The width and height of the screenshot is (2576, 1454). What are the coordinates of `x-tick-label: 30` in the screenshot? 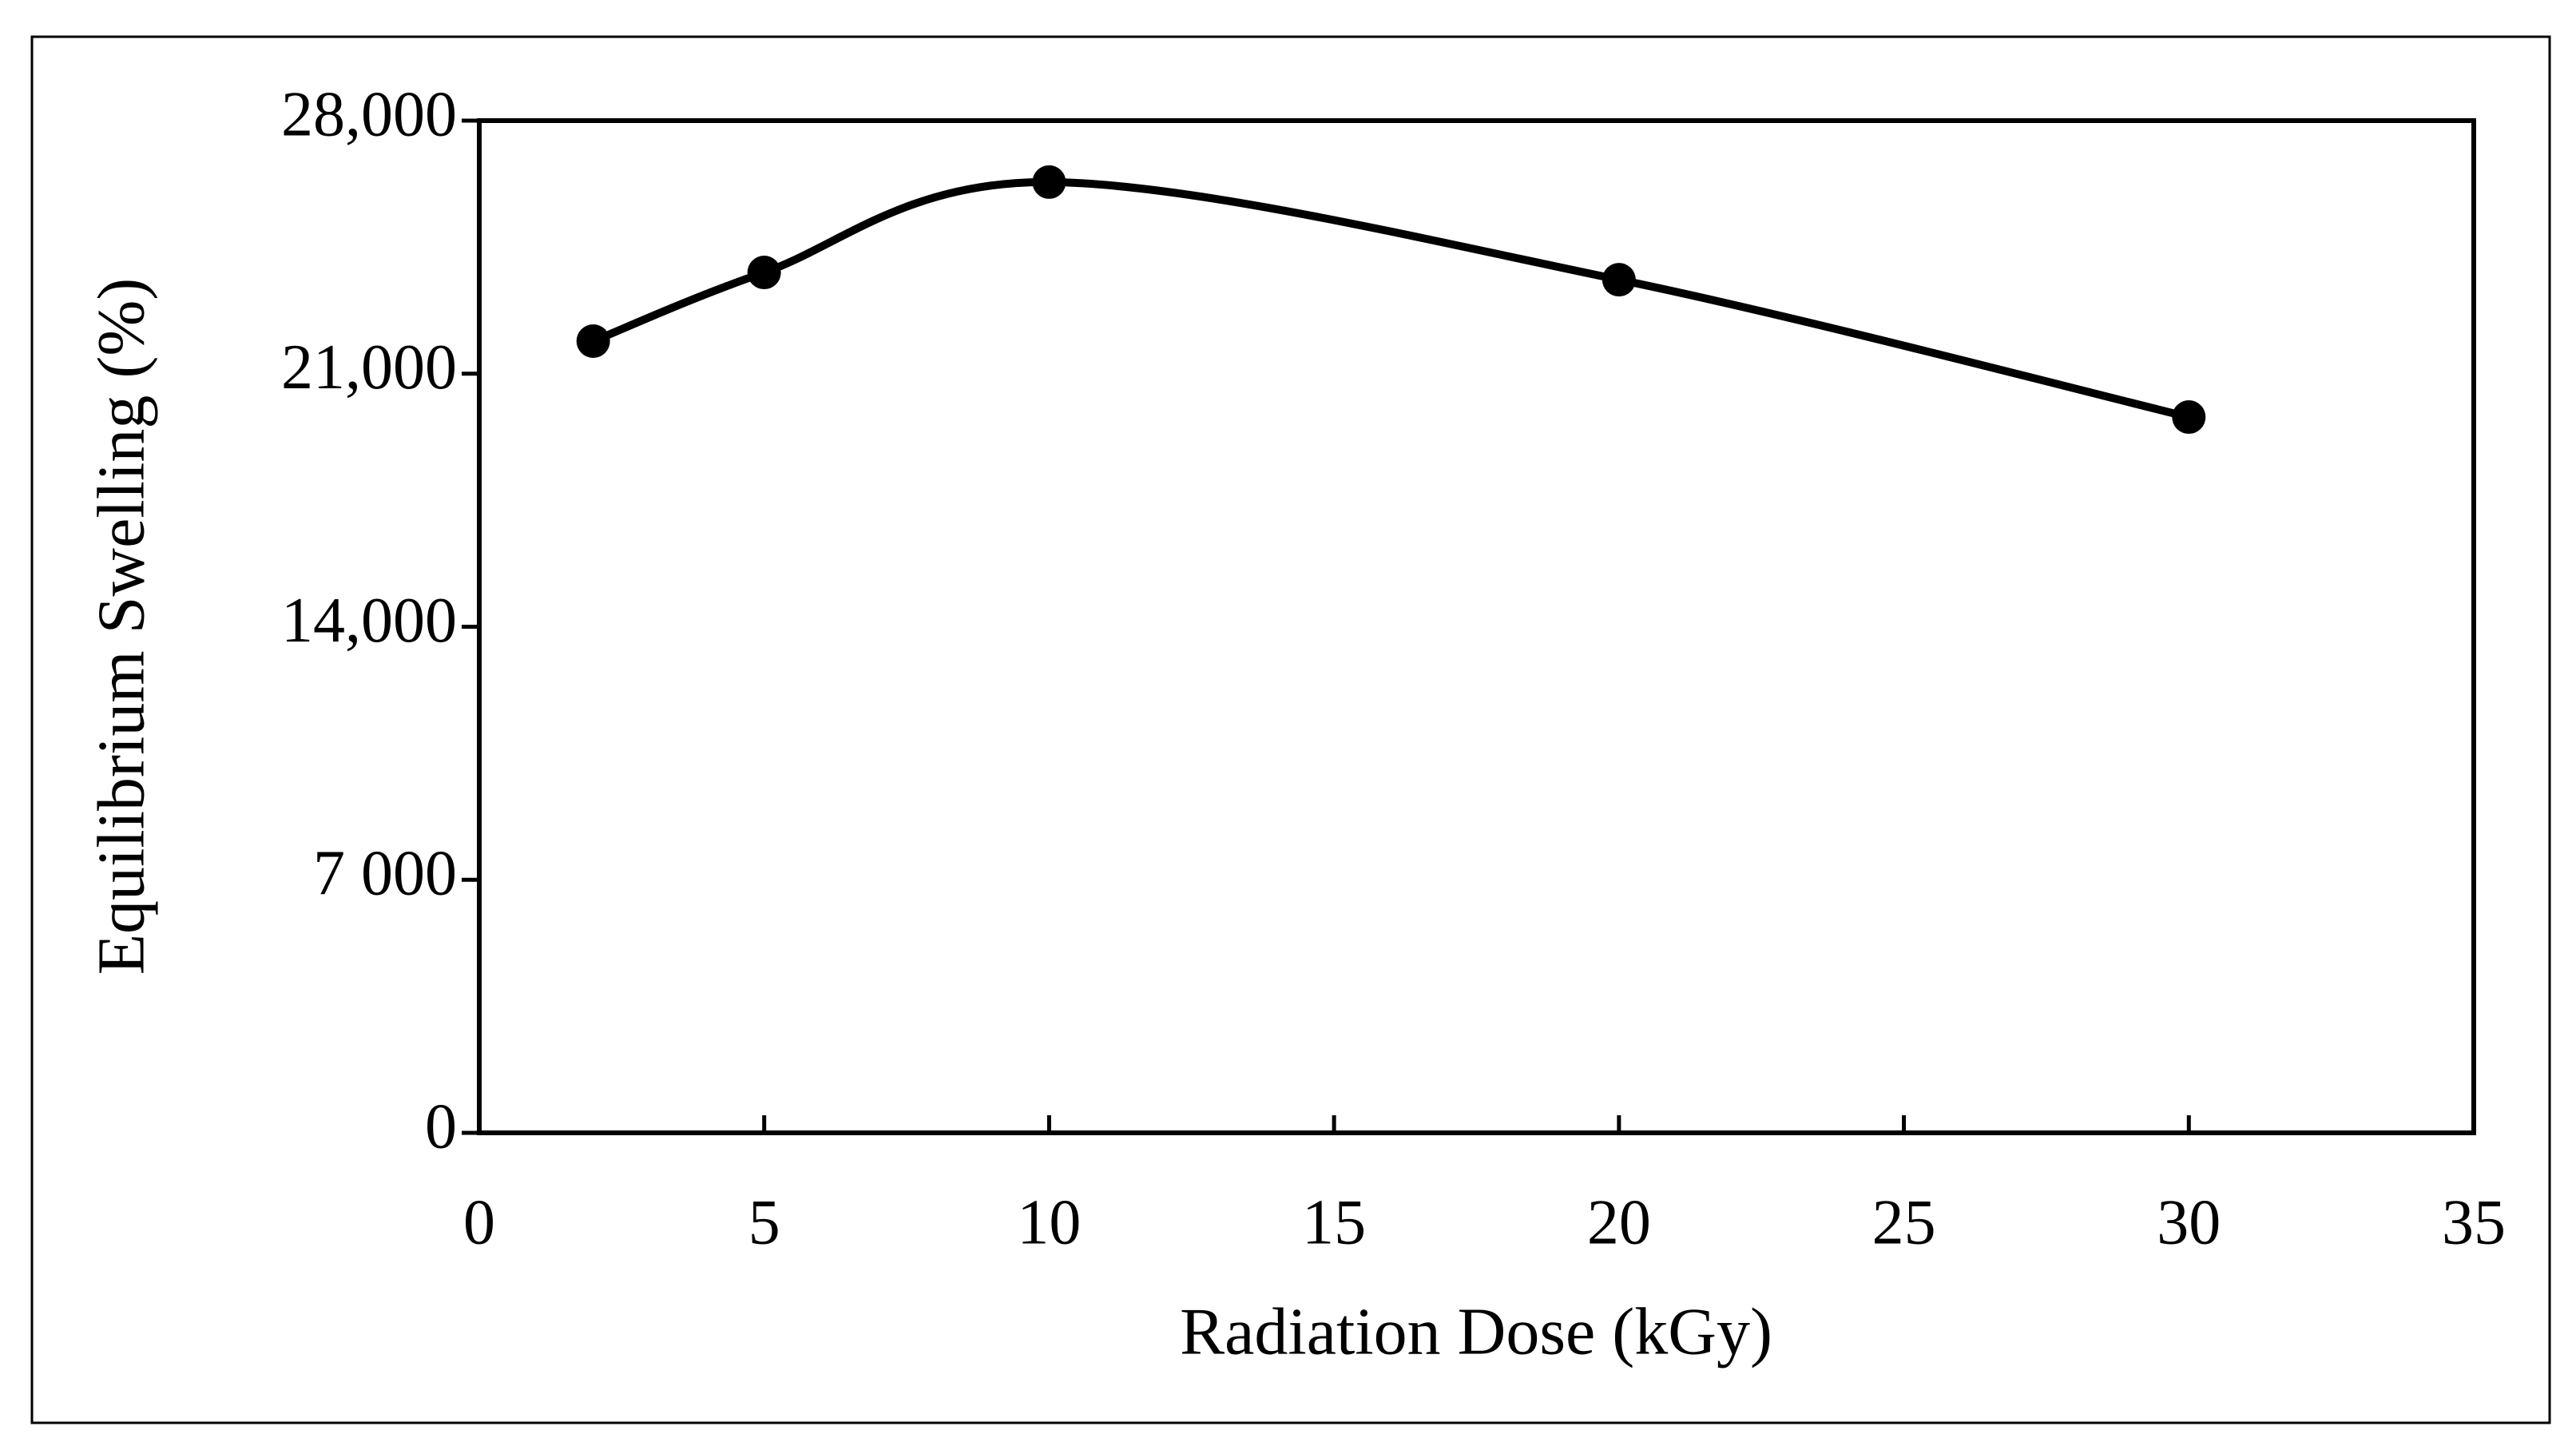 It's located at (2189, 1222).